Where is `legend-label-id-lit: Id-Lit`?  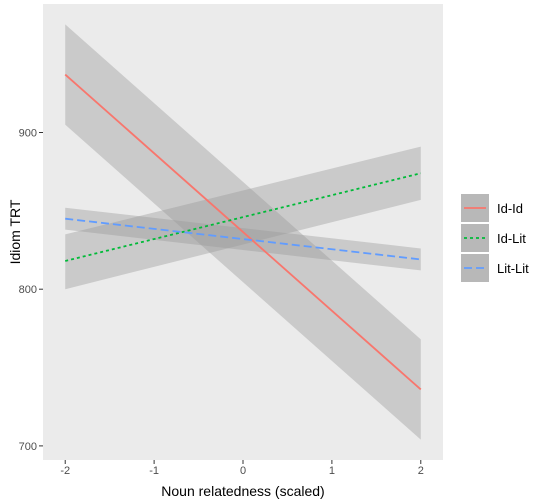
legend-label-id-lit: Id-Lit is located at coordinates (511, 238).